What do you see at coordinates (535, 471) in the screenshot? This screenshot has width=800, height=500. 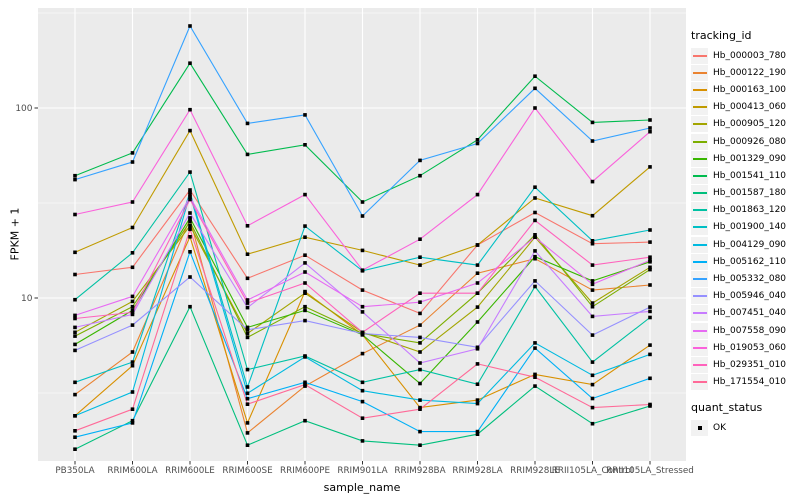 I see `x-tick-label: RRIM928LE` at bounding box center [535, 471].